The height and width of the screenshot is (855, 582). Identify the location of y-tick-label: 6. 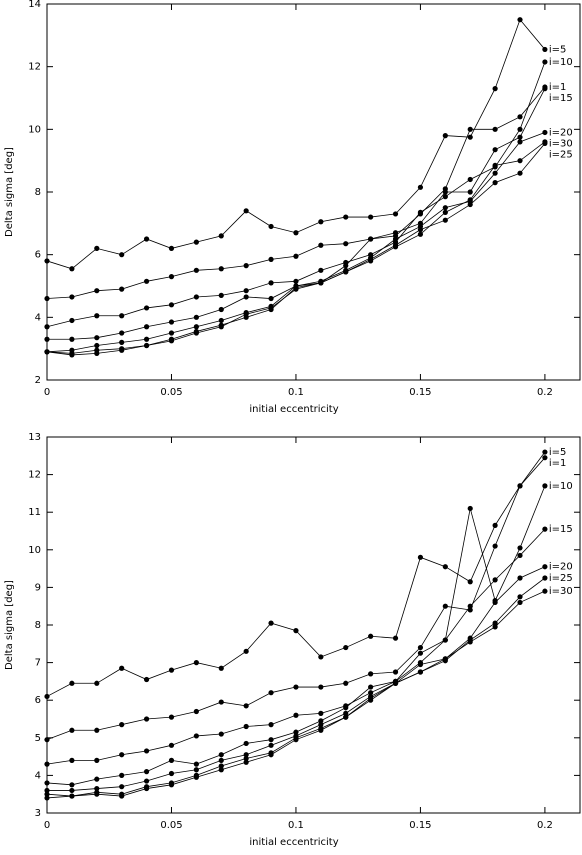
(38, 700).